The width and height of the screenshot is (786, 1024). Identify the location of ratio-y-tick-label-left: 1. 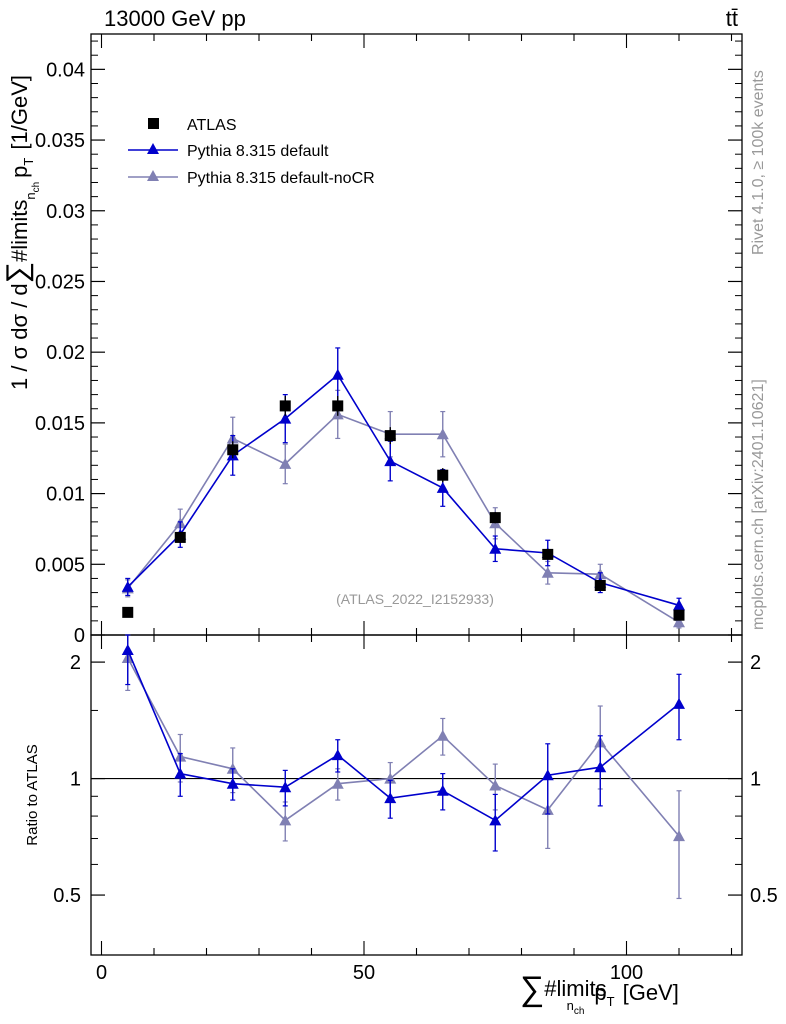
(75, 780).